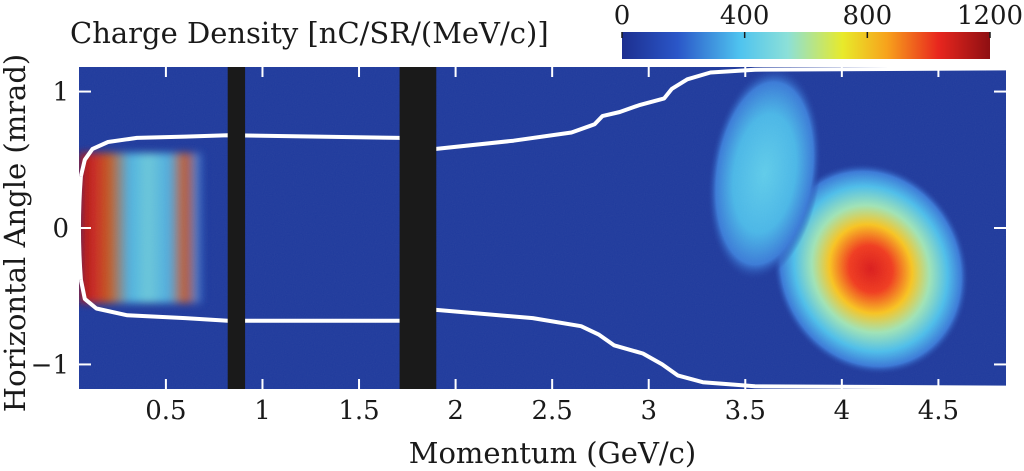 This screenshot has width=1024, height=471. I want to click on x-axis-title: Momentum (GeV/c), so click(552, 453).